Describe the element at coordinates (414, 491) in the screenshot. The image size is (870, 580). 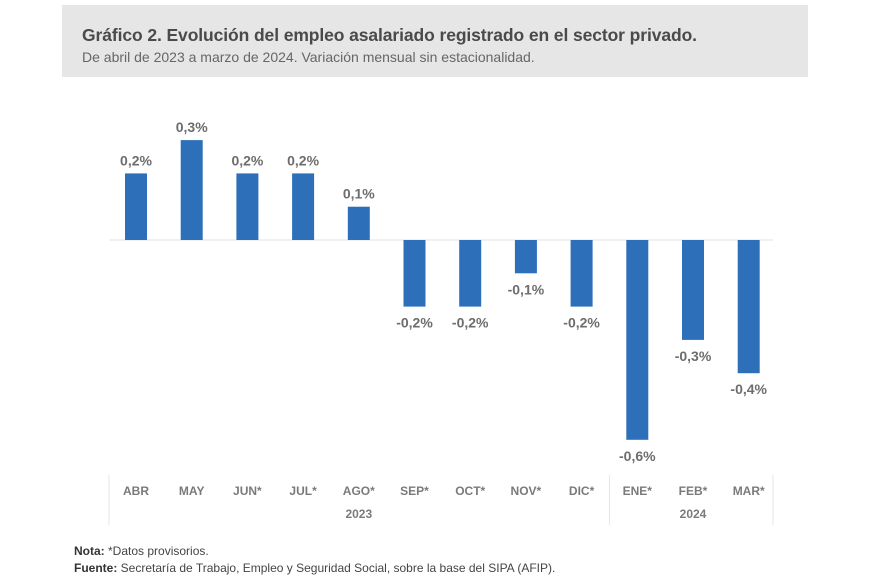
I see `x-tick-label: SEP*` at that location.